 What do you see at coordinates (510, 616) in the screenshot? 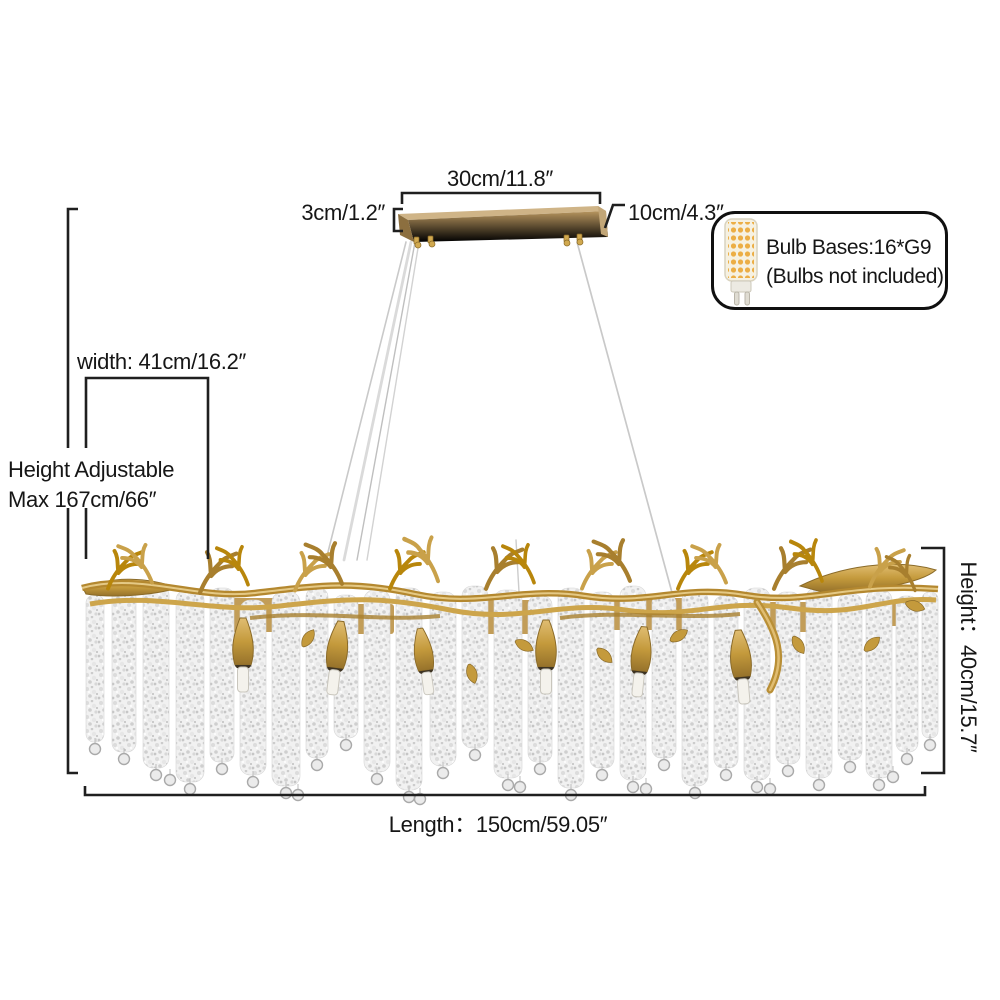
I see `branch-frame` at bounding box center [510, 616].